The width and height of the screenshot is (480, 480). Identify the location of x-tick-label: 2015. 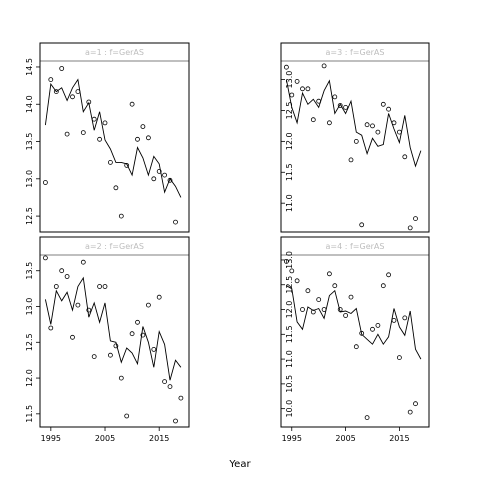
(159, 438).